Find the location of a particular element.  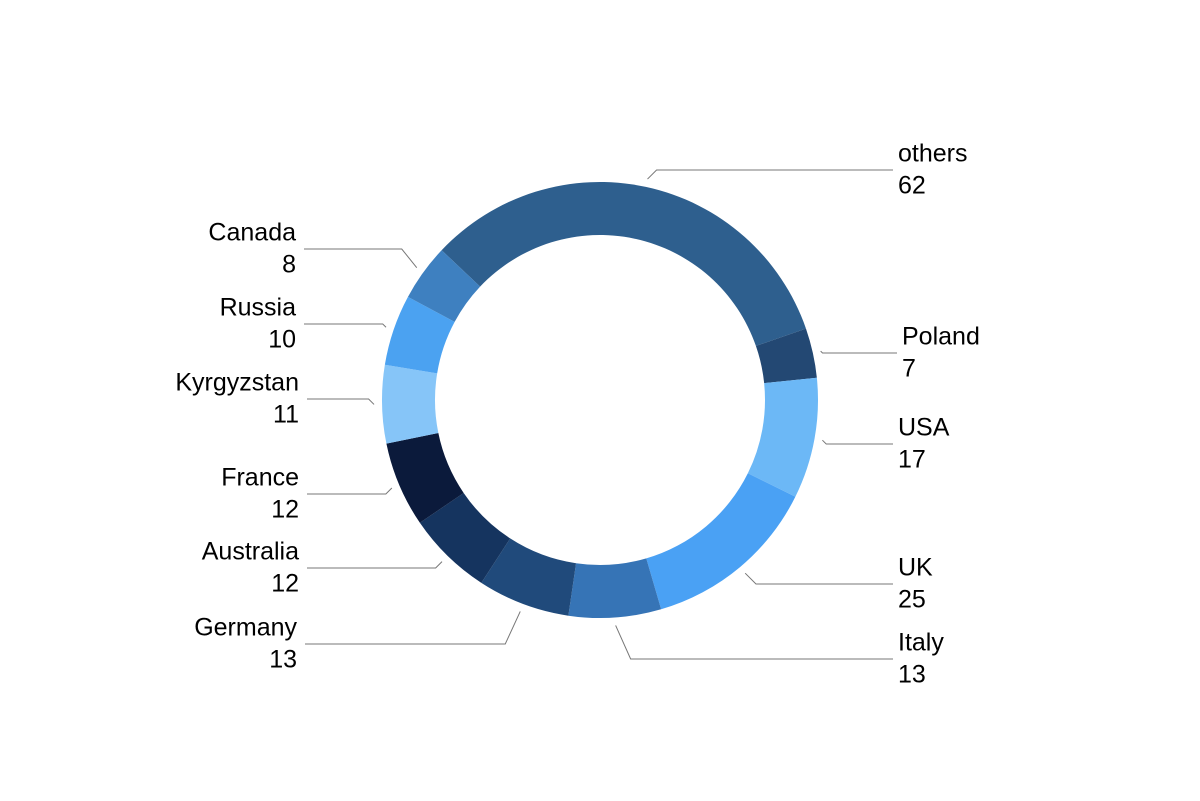

label-name: others is located at coordinates (932, 154).